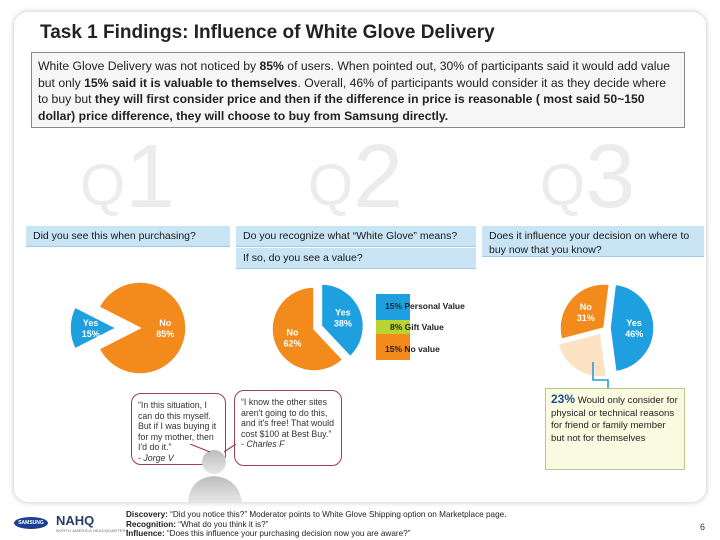 The width and height of the screenshot is (720, 540). I want to click on summary-part-0: White Glove Delivery was not noticed by, so click(149, 66).